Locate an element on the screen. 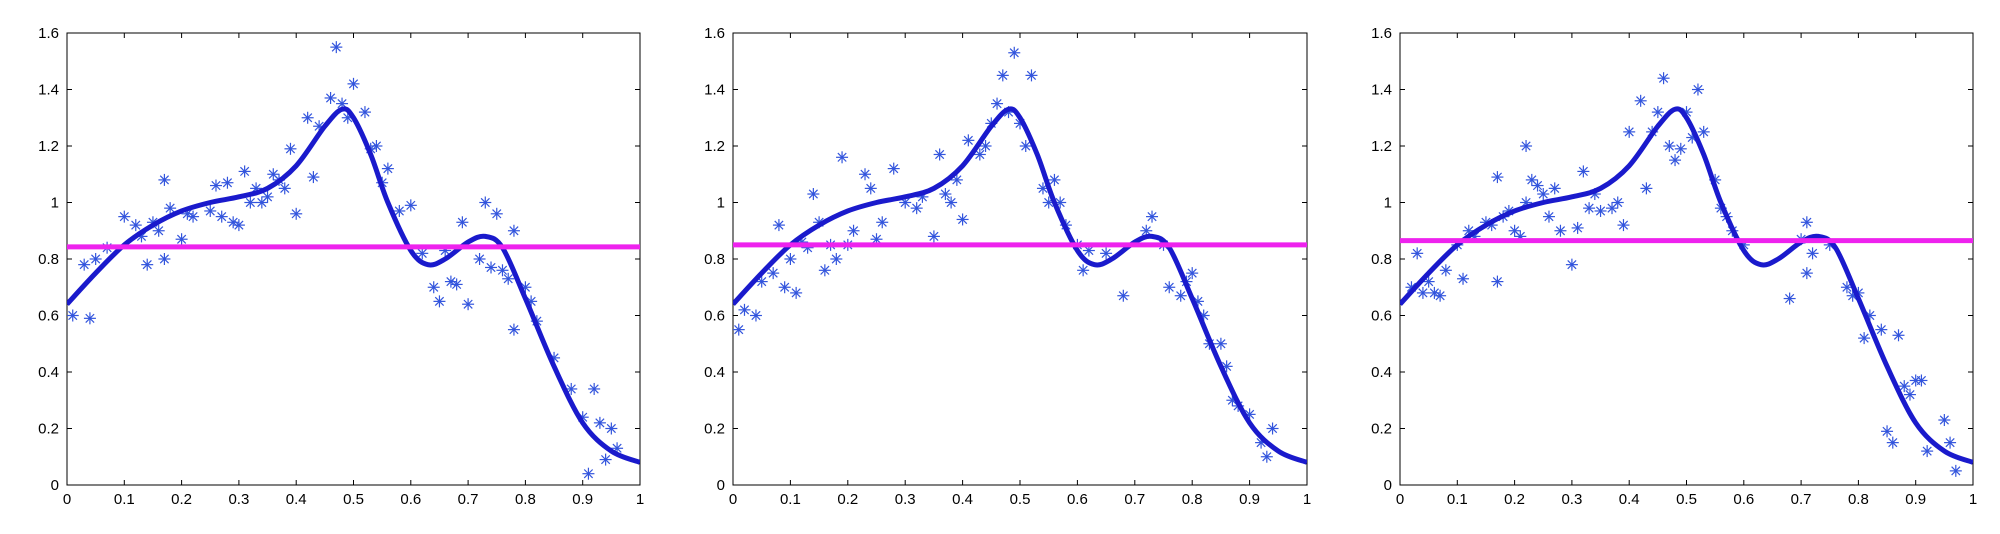  x-tick-label: 0.4 is located at coordinates (1629, 499).